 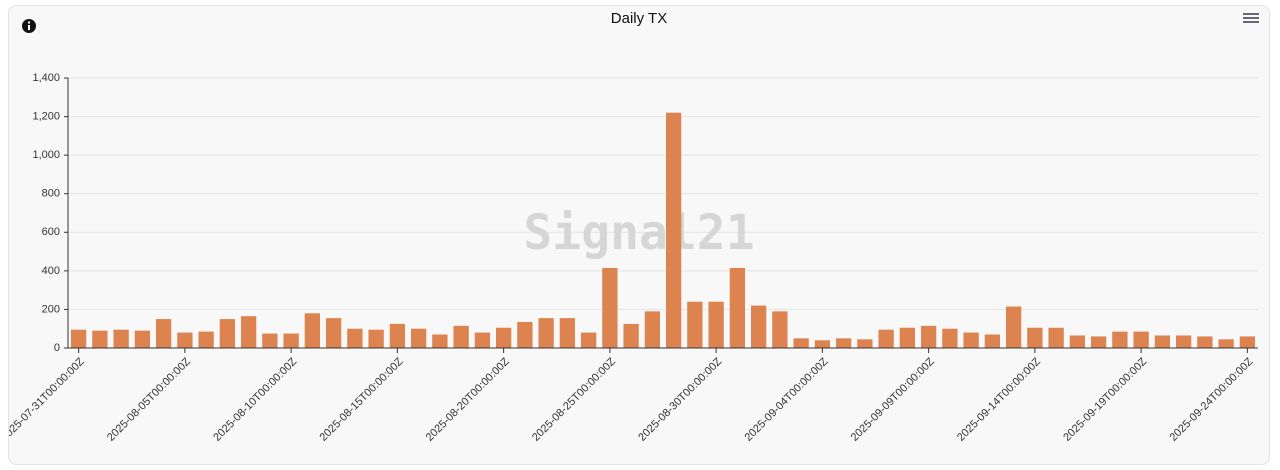 What do you see at coordinates (468, 399) in the screenshot?
I see `x-tick-label: 2025-08-20T00:00:00Z` at bounding box center [468, 399].